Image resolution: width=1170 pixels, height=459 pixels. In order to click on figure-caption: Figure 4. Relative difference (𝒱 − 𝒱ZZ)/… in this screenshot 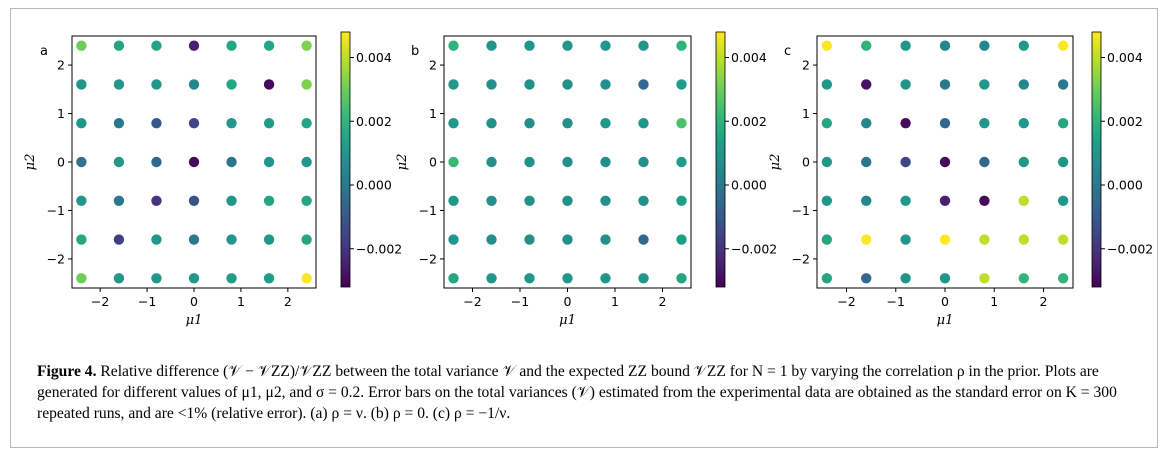, I will do `click(597, 392)`.